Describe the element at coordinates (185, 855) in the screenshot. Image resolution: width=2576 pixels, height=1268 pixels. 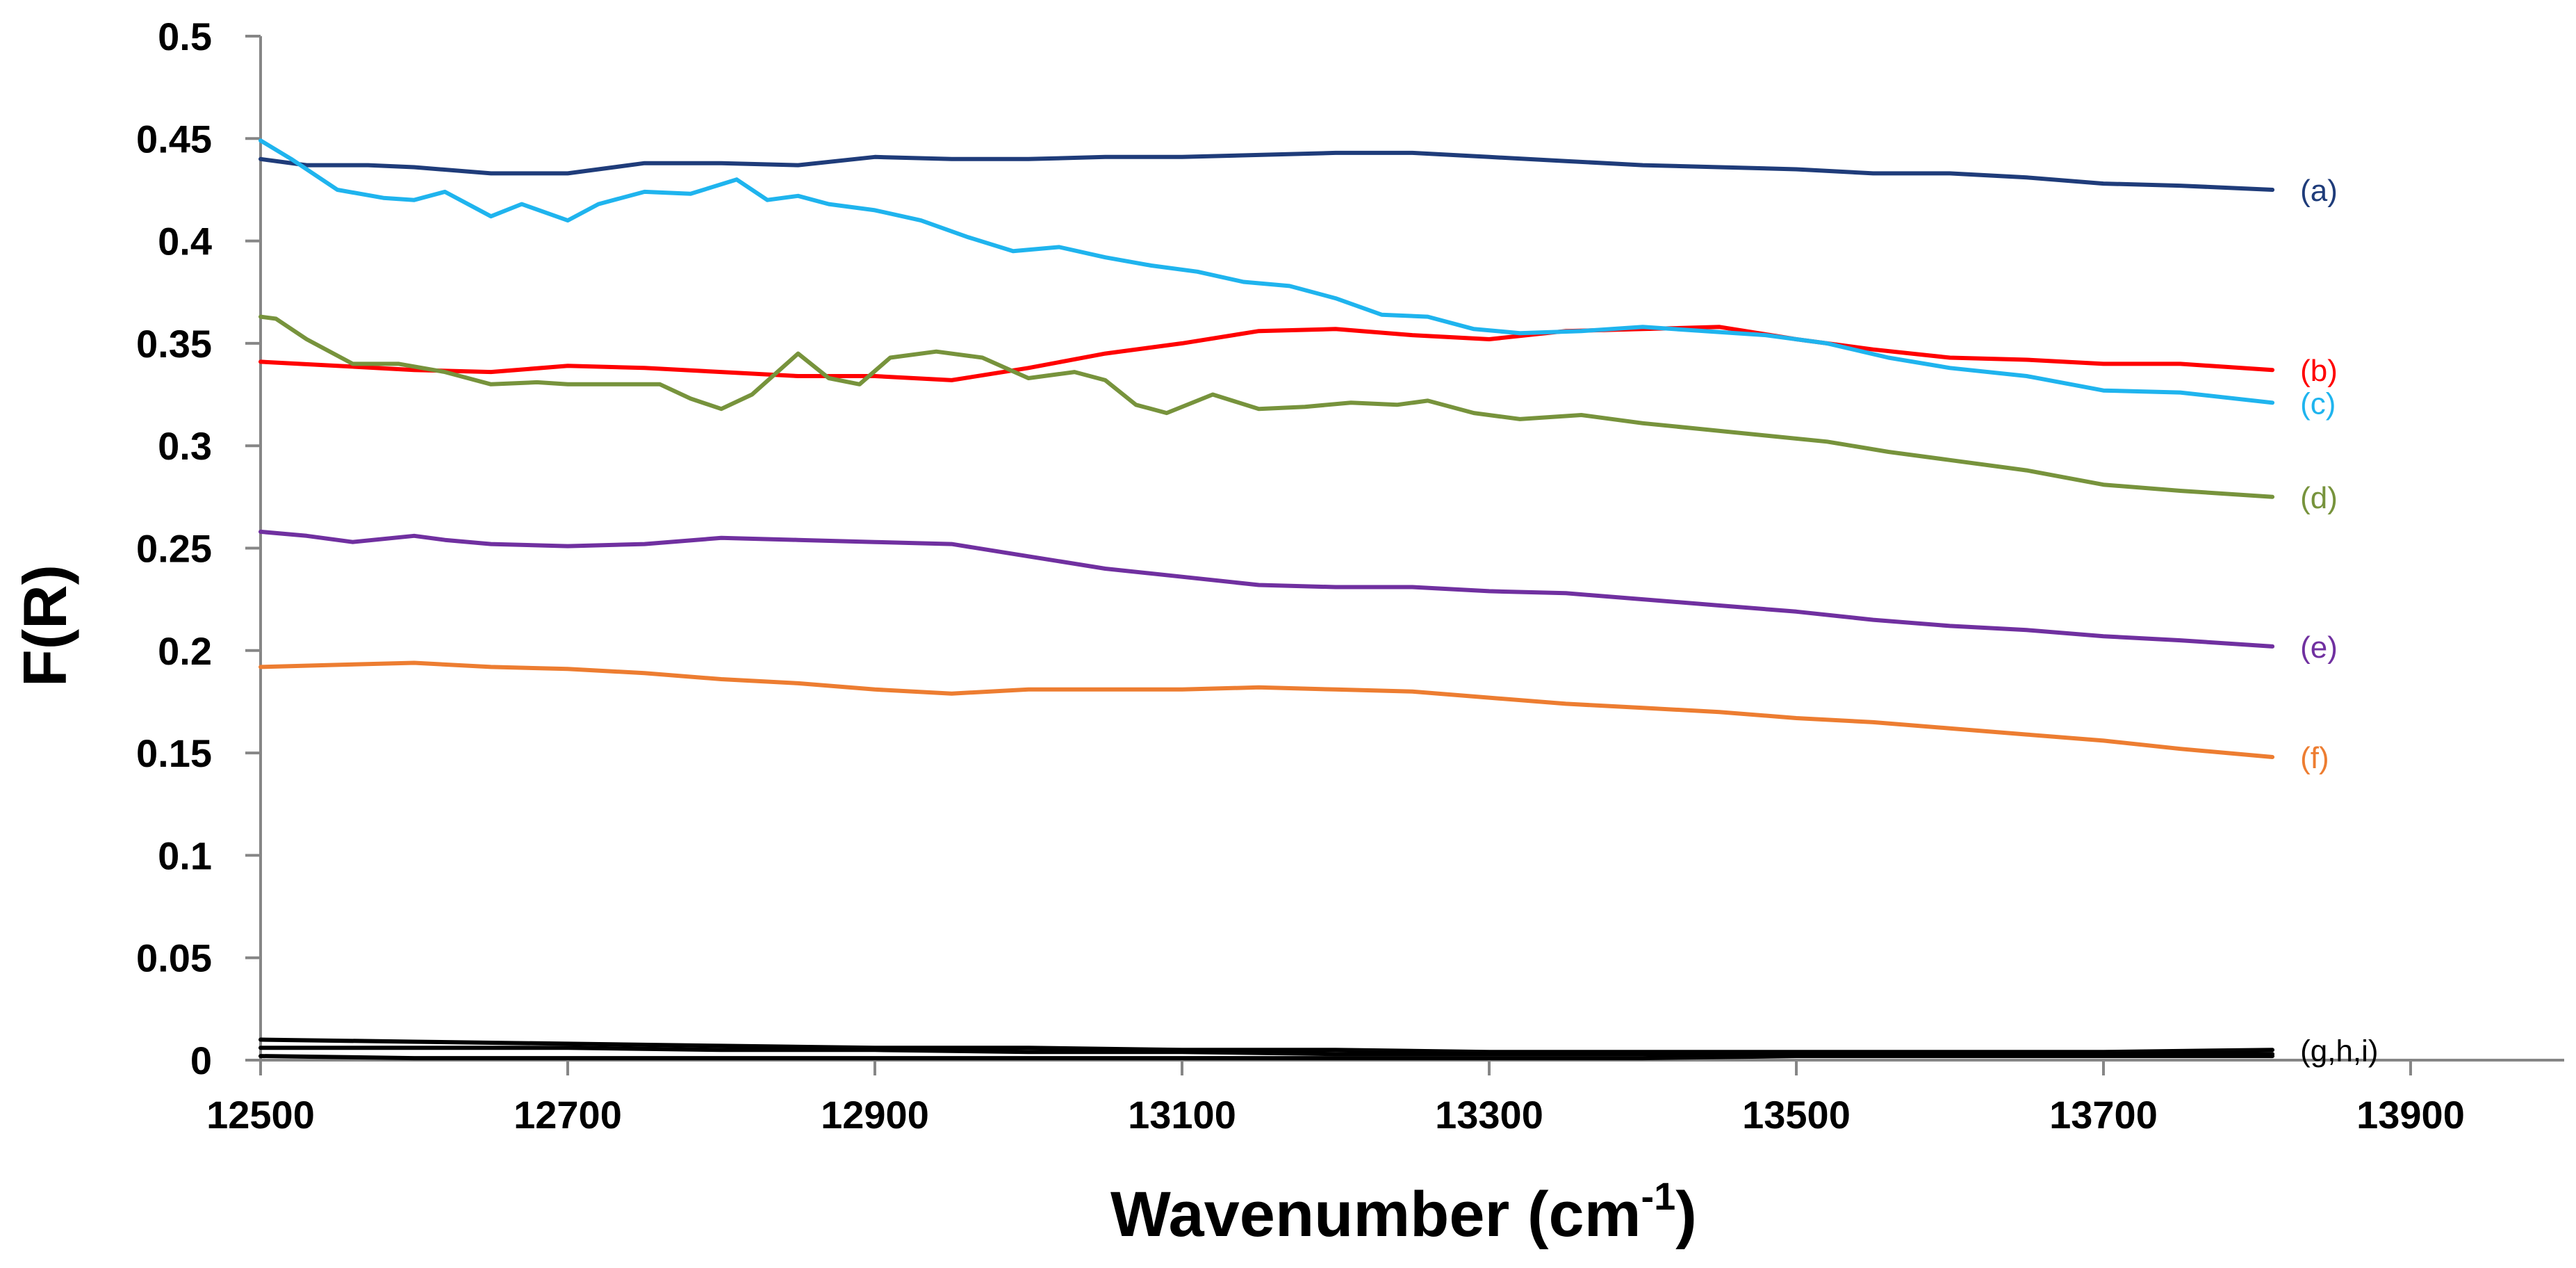
I see `y-tick-label: 0.1` at that location.